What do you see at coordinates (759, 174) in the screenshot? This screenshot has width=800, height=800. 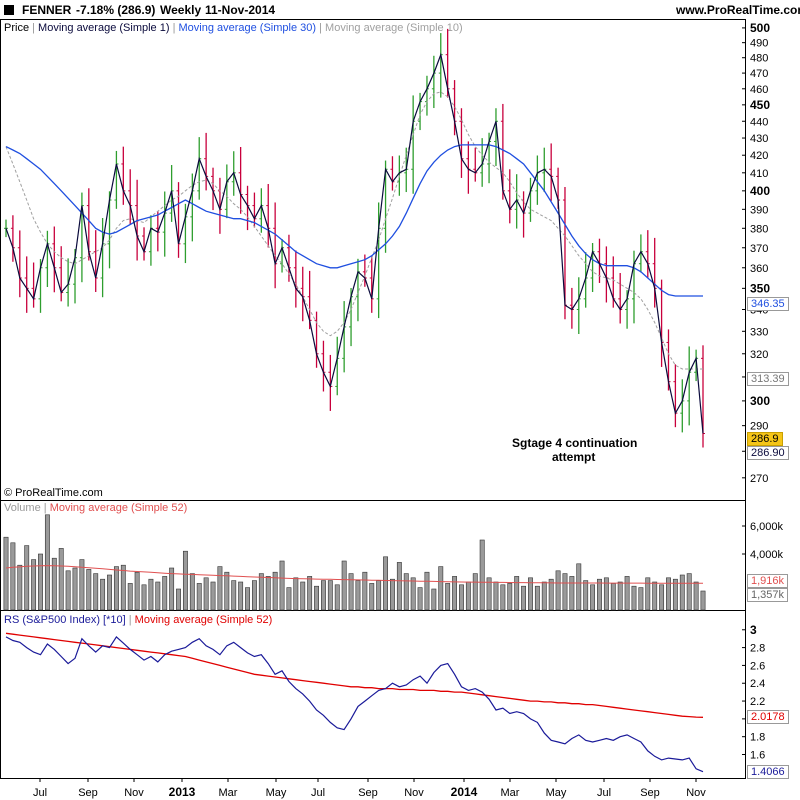 I see `price-y-tick-label: 410` at bounding box center [759, 174].